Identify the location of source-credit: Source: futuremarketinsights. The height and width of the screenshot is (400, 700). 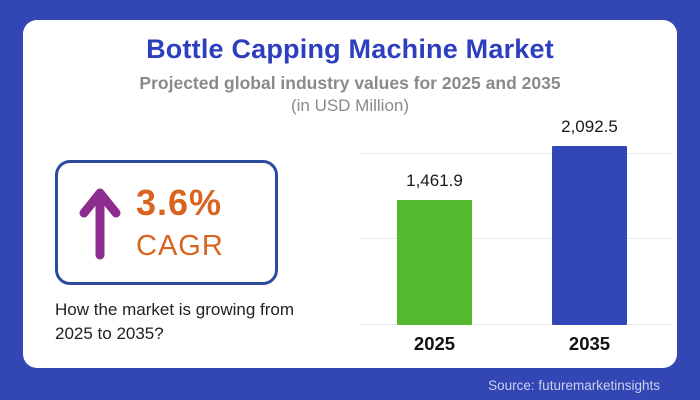
(574, 385).